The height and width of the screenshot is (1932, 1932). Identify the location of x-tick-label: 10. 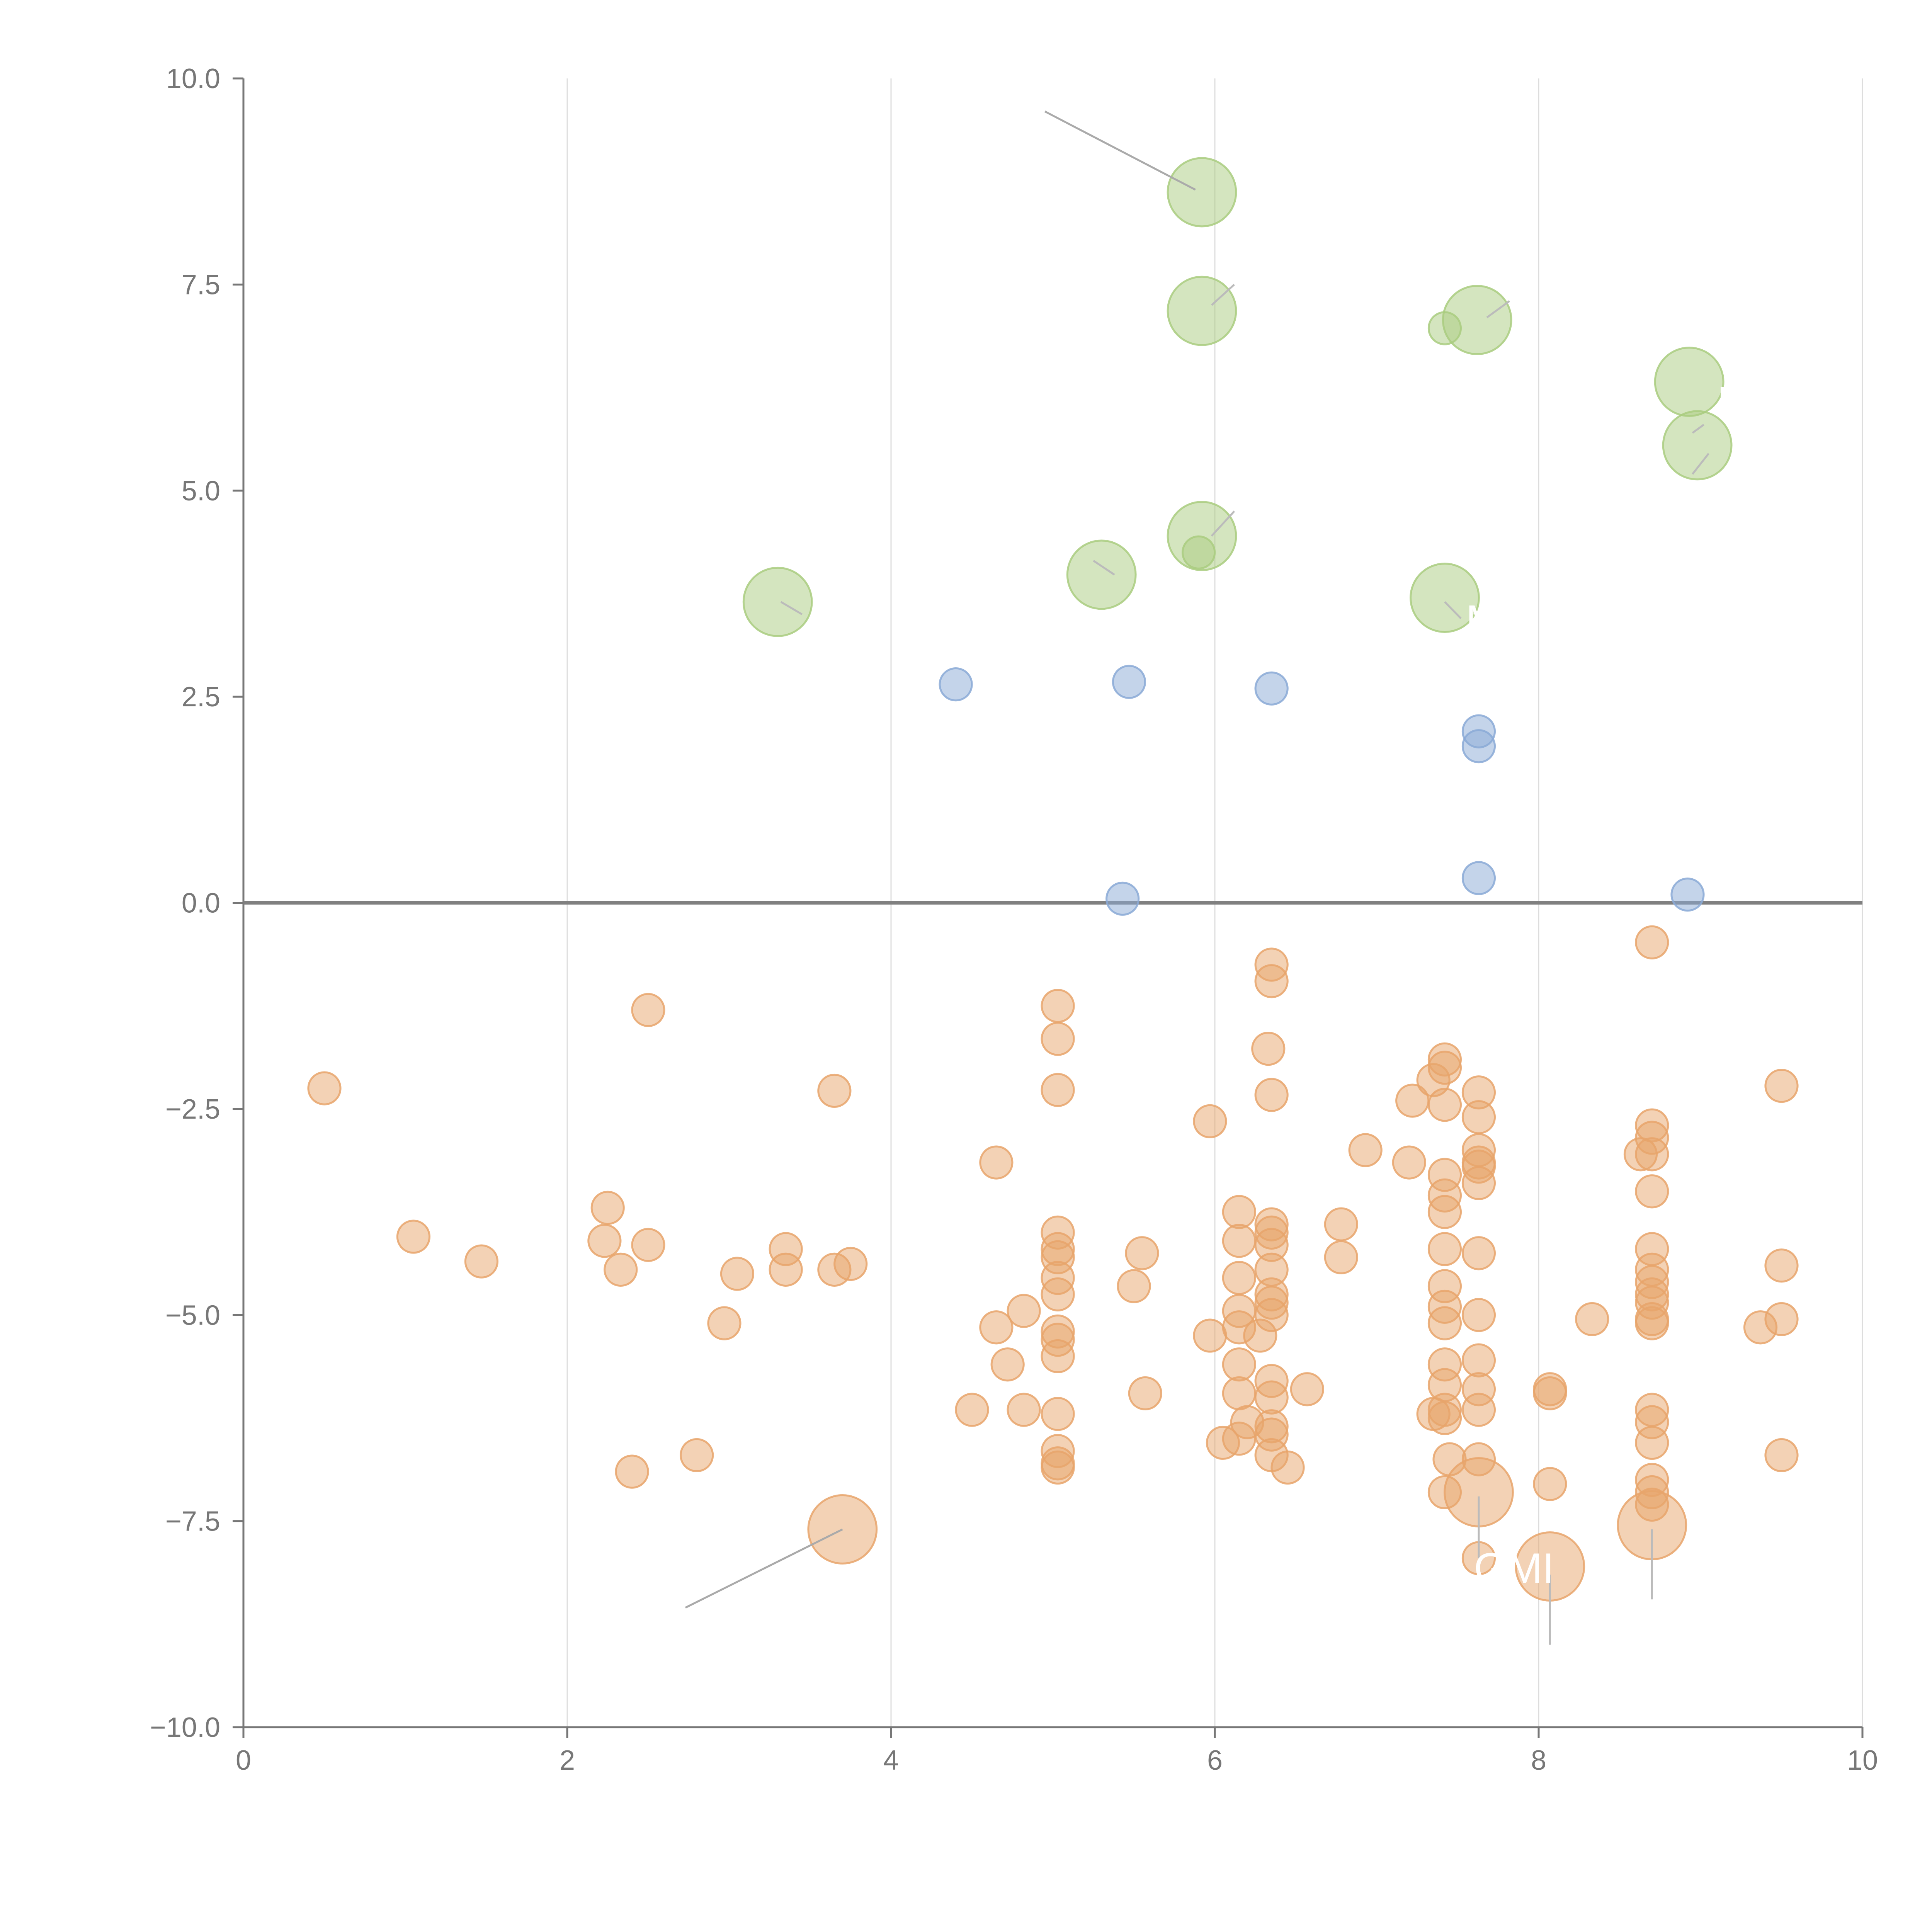
(1863, 1760).